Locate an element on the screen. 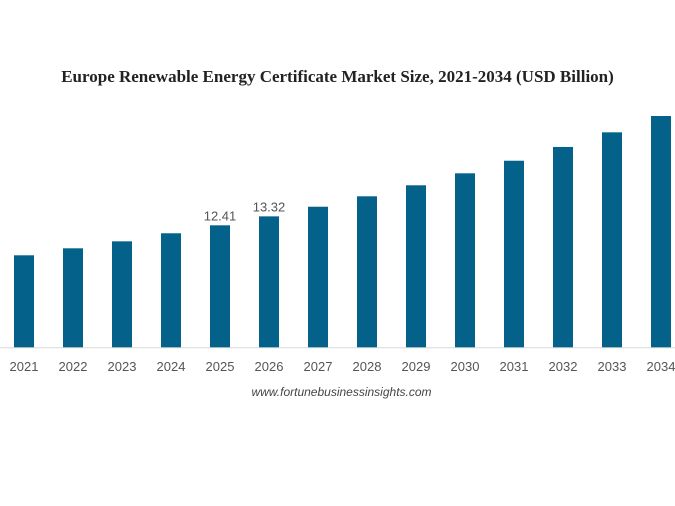 The image size is (675, 506). bar-2034 is located at coordinates (661, 232).